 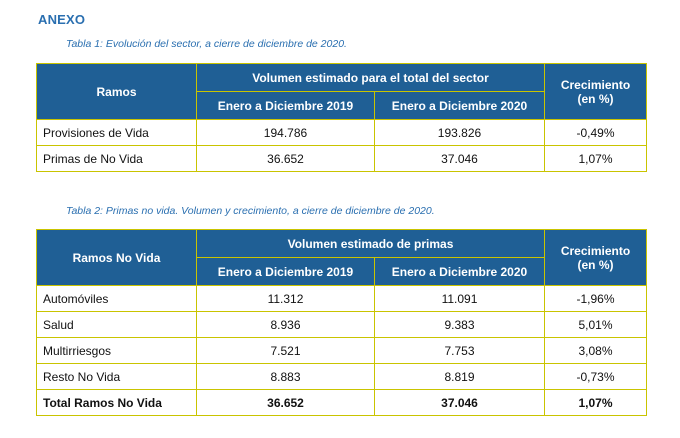 I want to click on total-label: Total Ramos No Vida, so click(x=116, y=402).